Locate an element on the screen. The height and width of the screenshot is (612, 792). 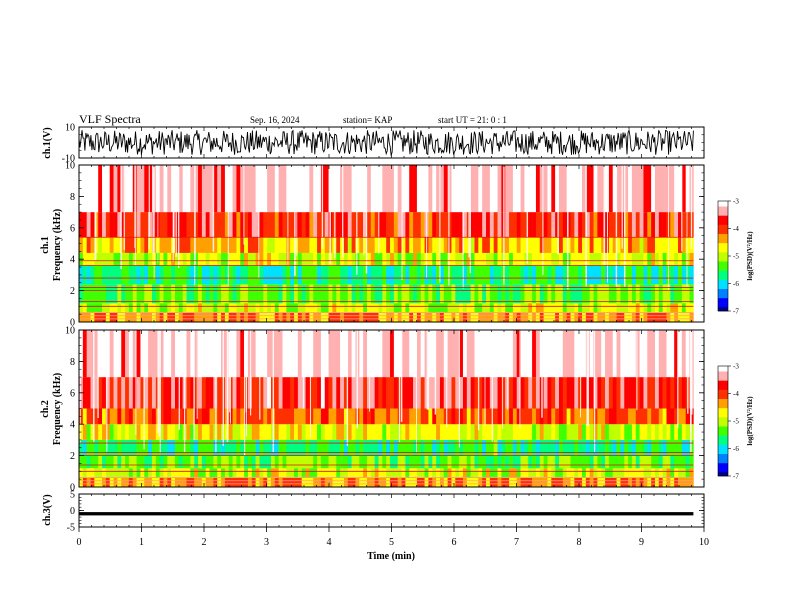
time-axis-tick-label: 3 is located at coordinates (266, 542).